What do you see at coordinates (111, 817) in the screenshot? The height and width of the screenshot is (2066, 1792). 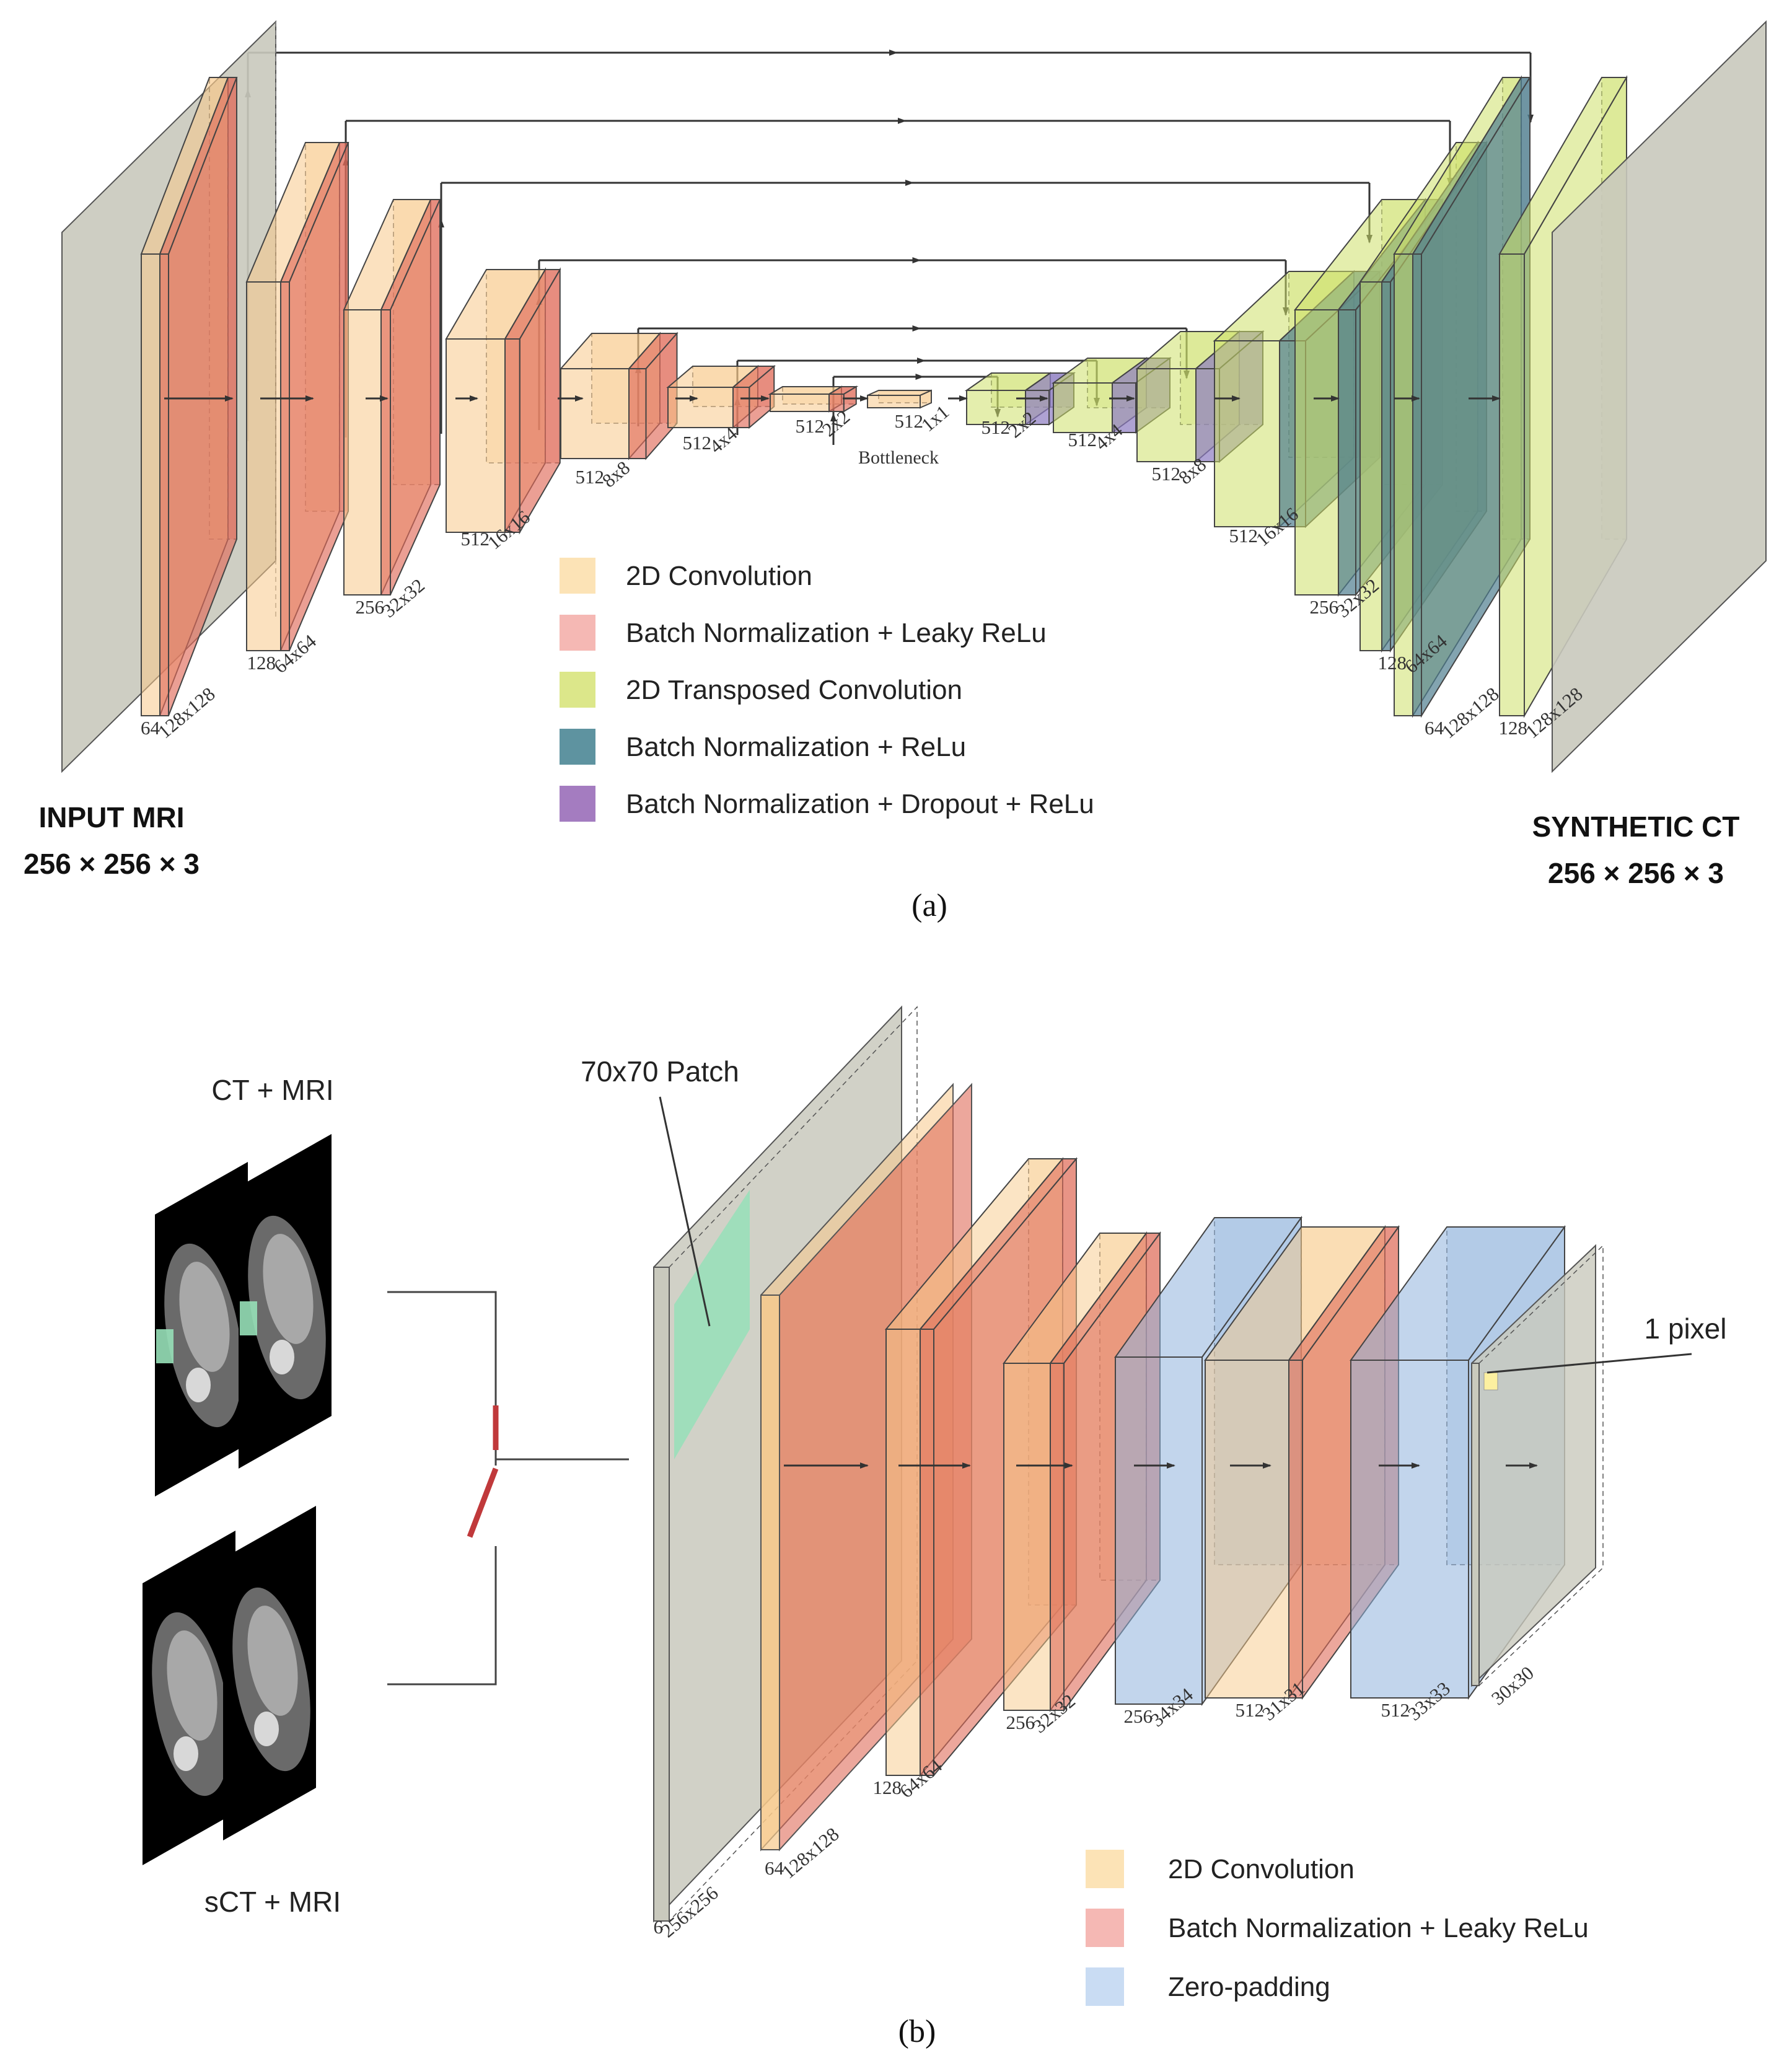 I see `input-mri-label: INPUT MRI` at bounding box center [111, 817].